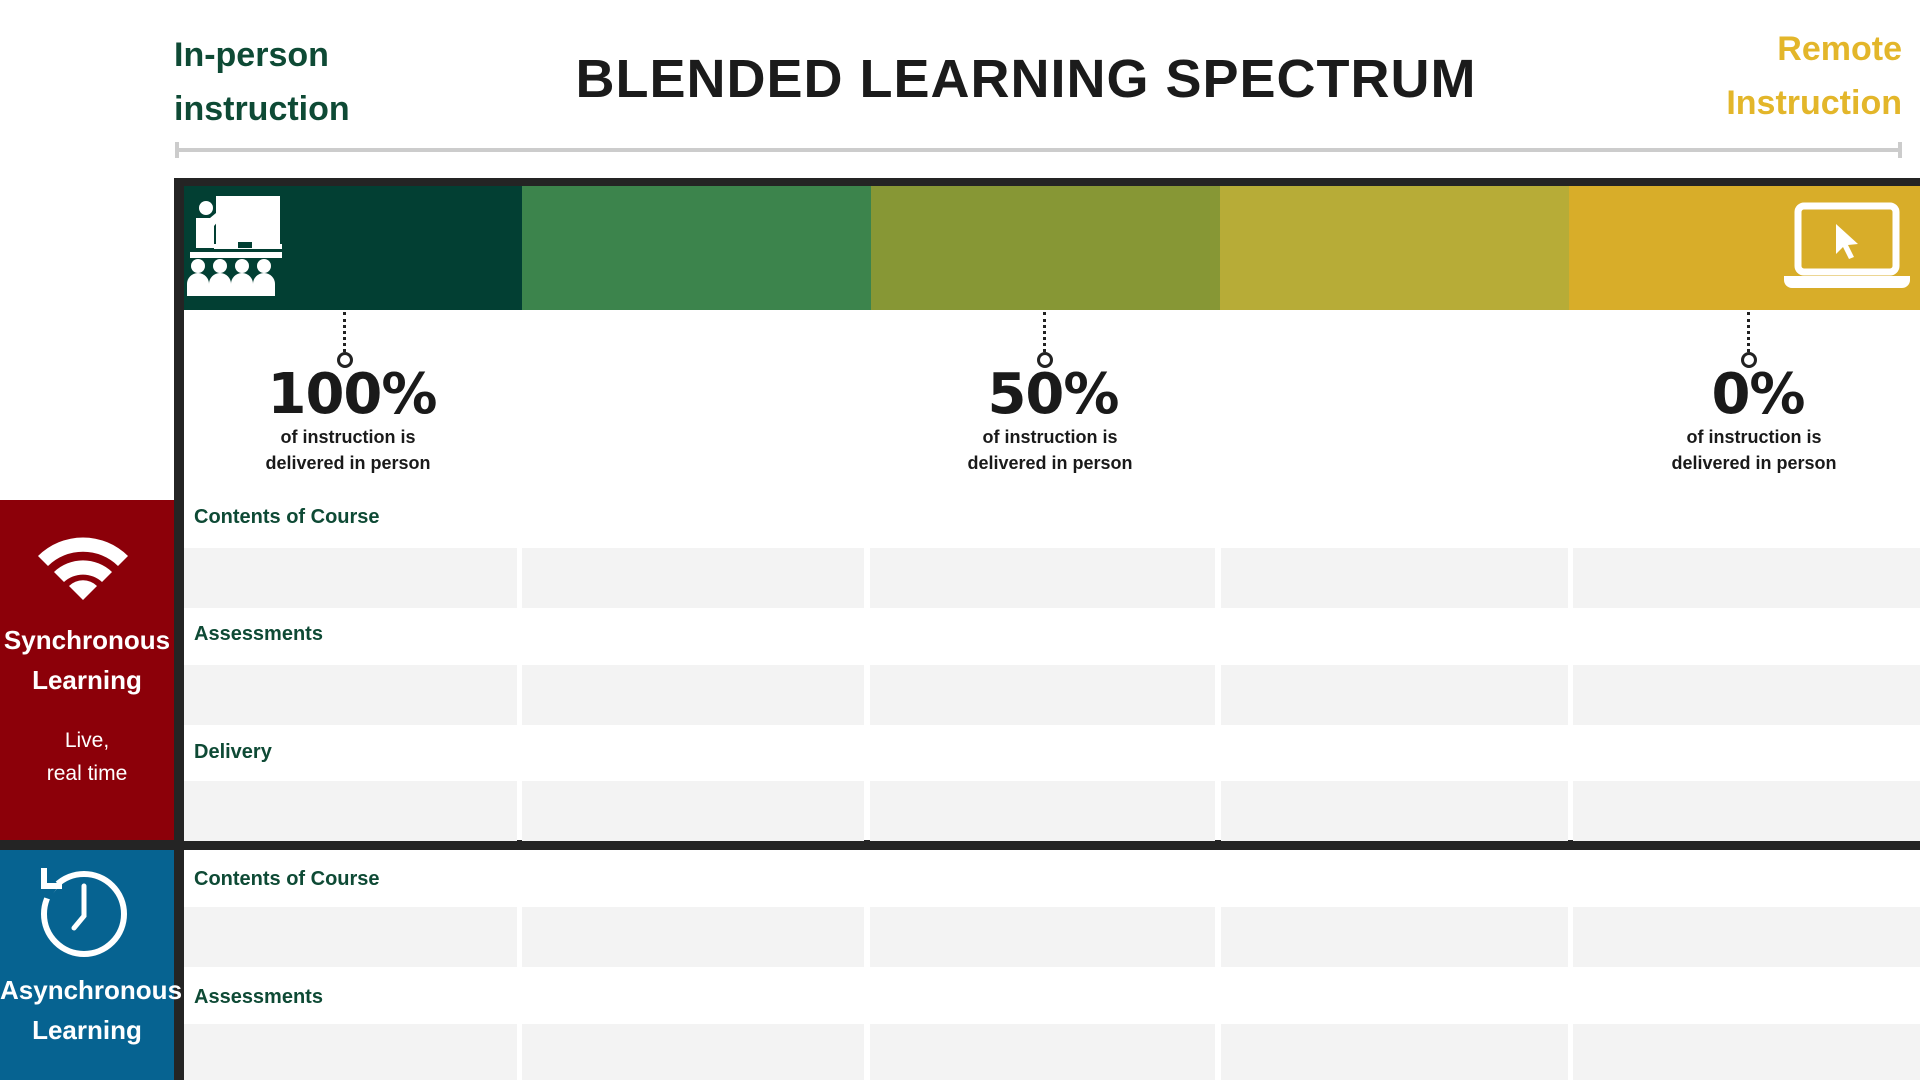 The width and height of the screenshot is (1920, 1080). I want to click on spectrum-frame-top, so click(1047, 182).